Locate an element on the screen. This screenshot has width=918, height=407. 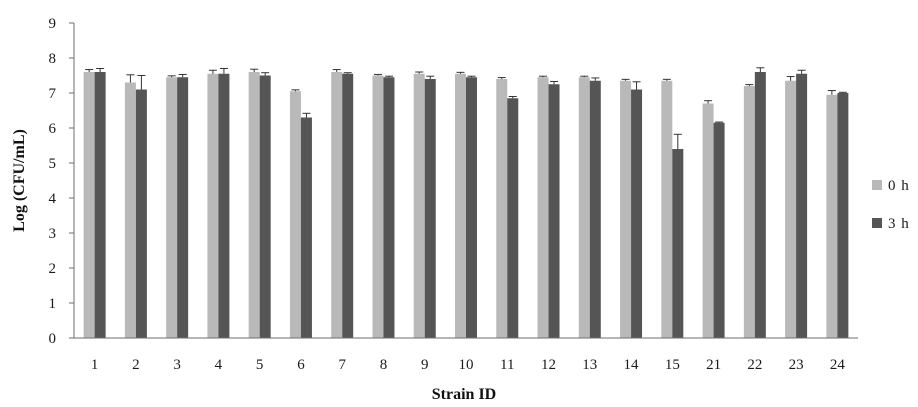
x-tick-label: 22 is located at coordinates (754, 365).